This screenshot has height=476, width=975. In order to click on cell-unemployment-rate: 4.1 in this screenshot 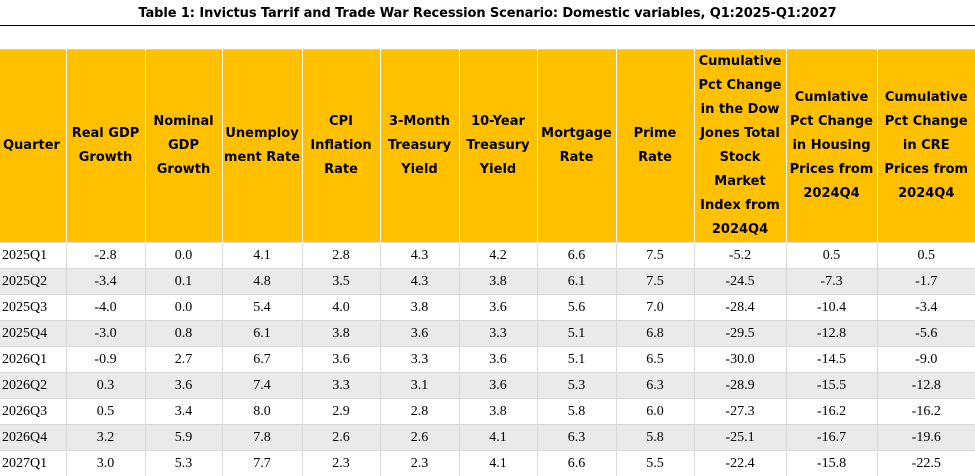, I will do `click(262, 256)`.